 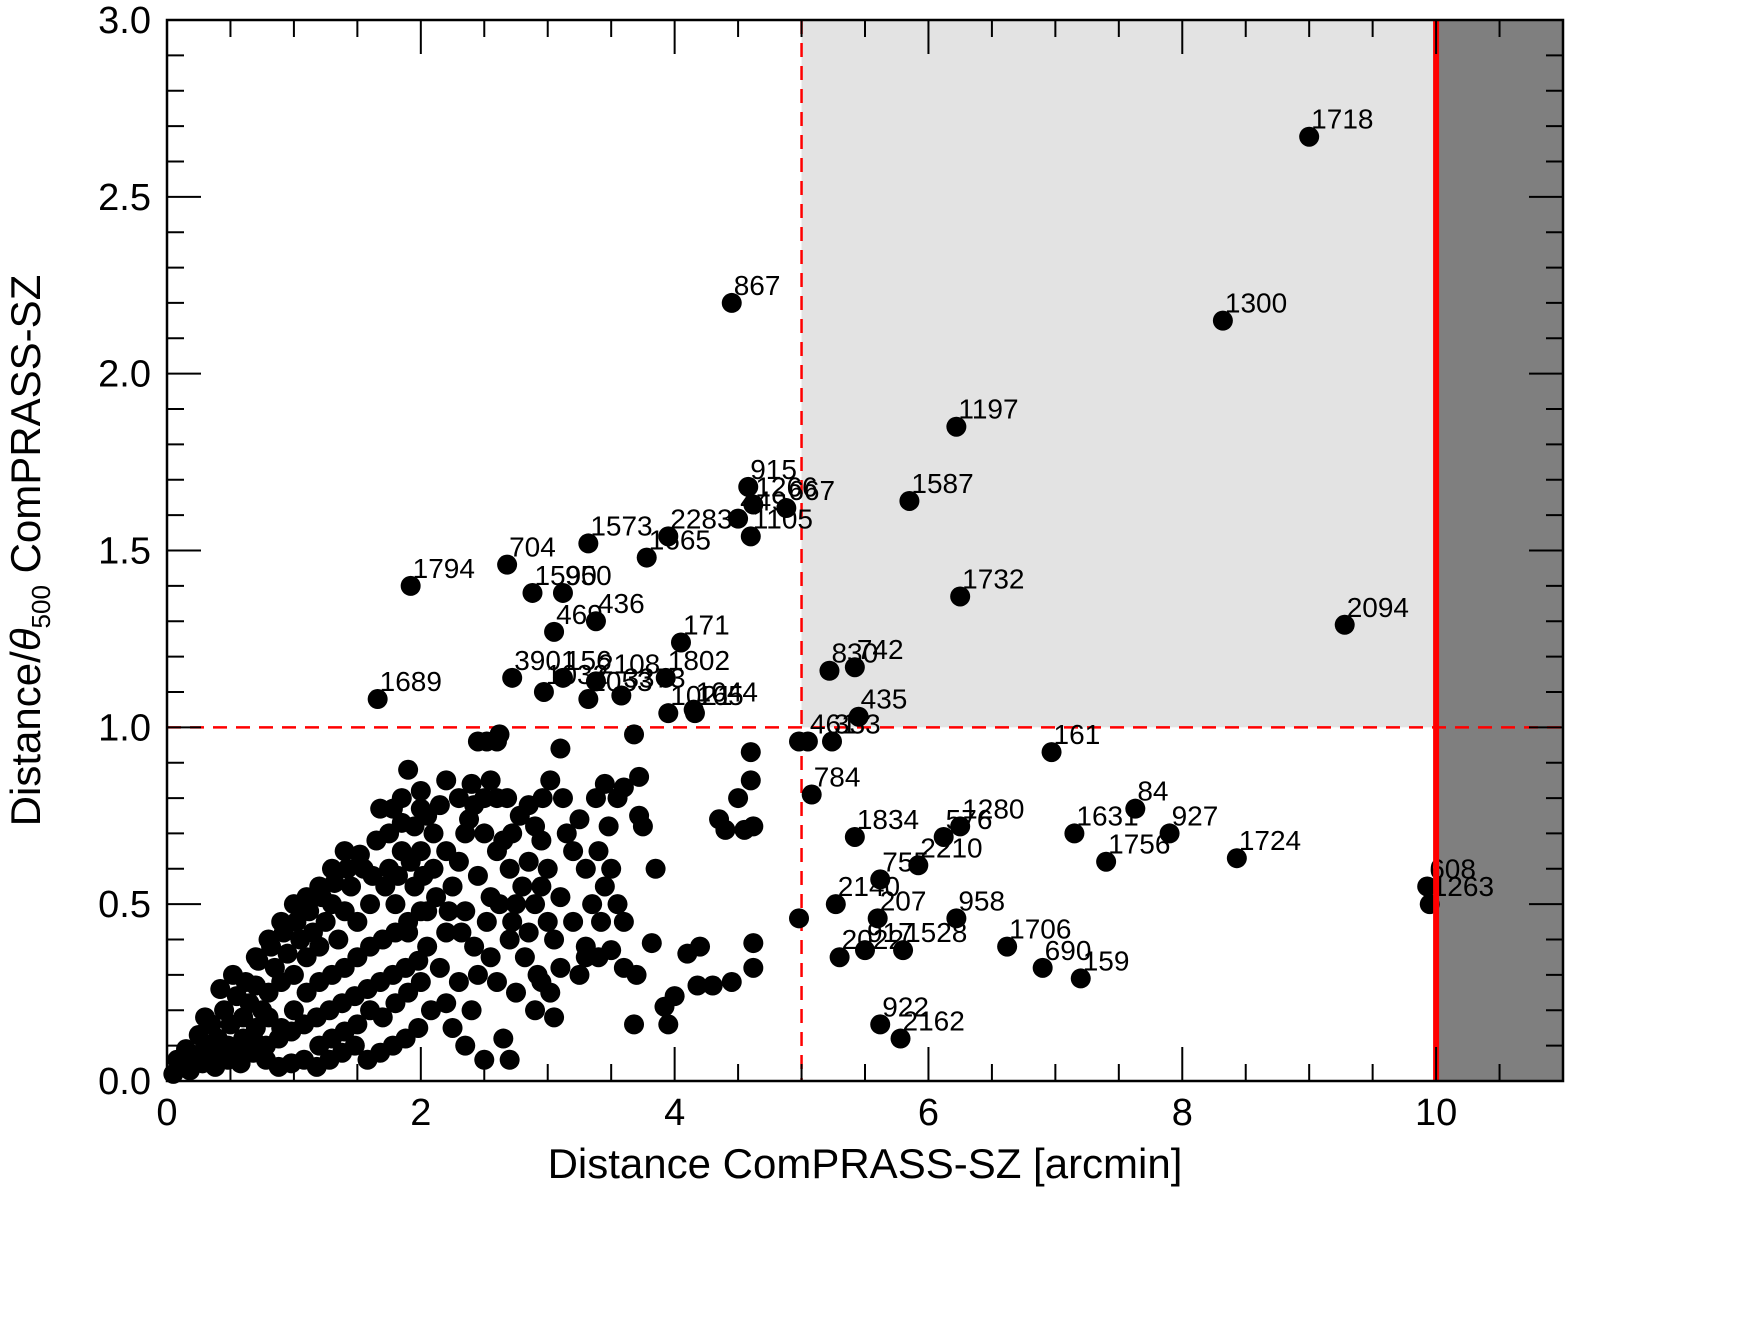 I want to click on point-label-2162: 2162, so click(x=934, y=1021).